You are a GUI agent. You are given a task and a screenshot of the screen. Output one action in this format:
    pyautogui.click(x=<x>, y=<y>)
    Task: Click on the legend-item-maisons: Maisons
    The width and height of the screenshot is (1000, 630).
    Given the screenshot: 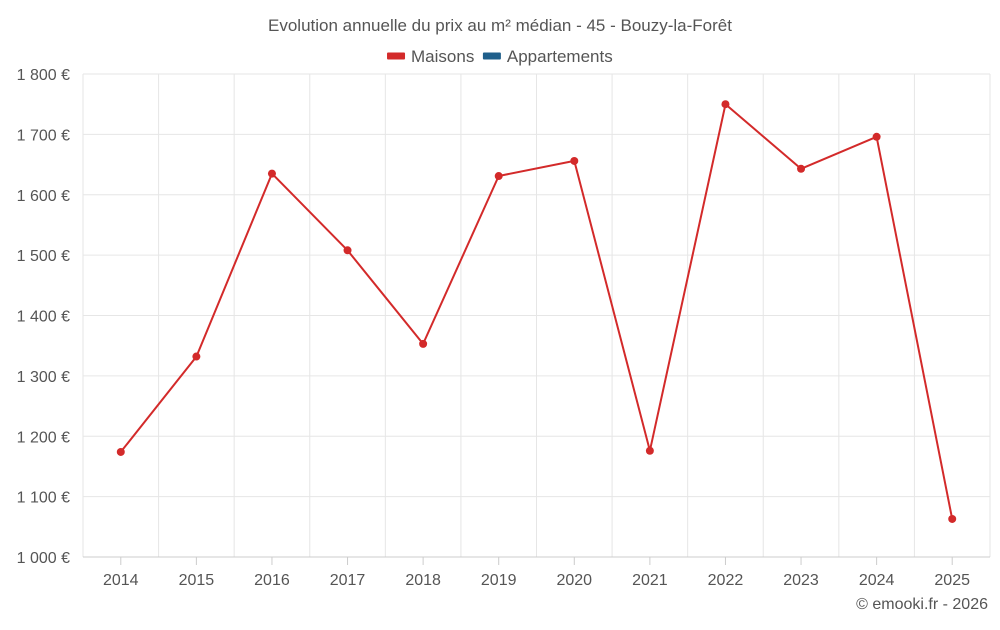 What is the action you would take?
    pyautogui.click(x=430, y=56)
    